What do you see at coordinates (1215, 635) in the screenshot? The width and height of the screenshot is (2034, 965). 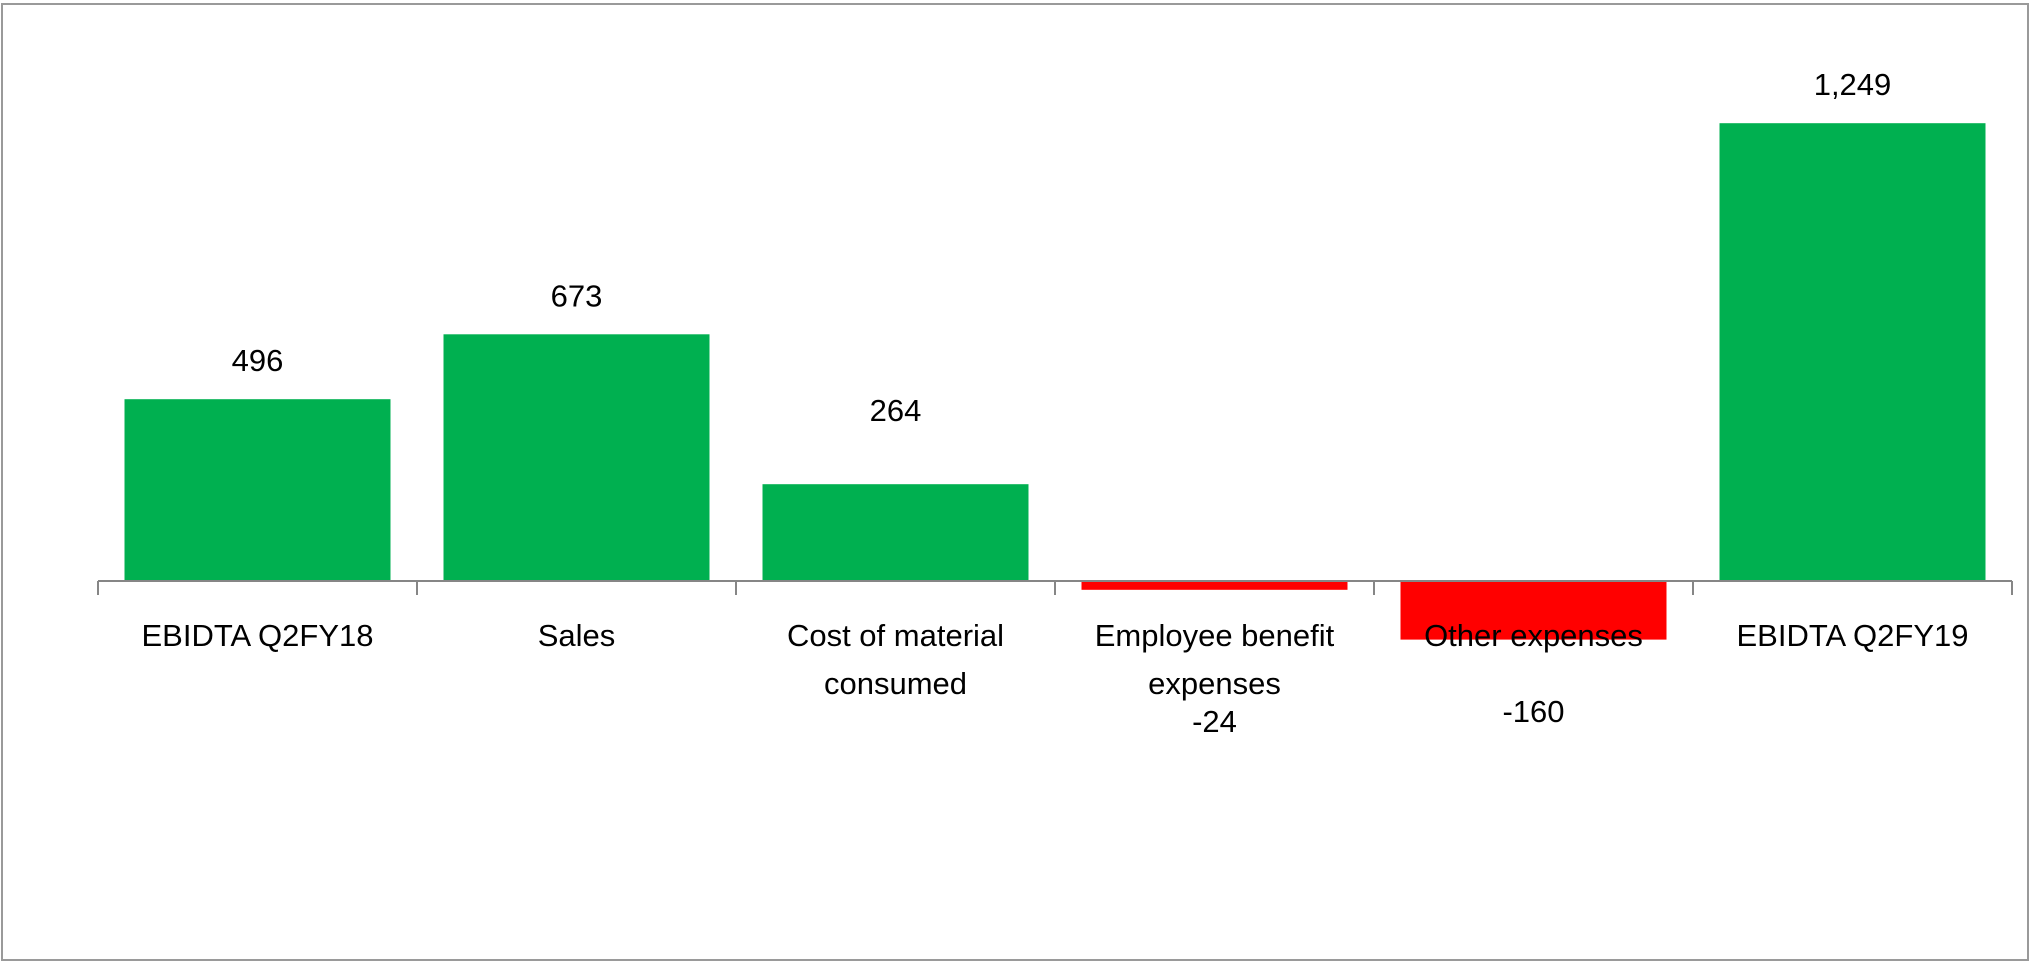 I see `category-label-3-0: Employee benefit` at bounding box center [1215, 635].